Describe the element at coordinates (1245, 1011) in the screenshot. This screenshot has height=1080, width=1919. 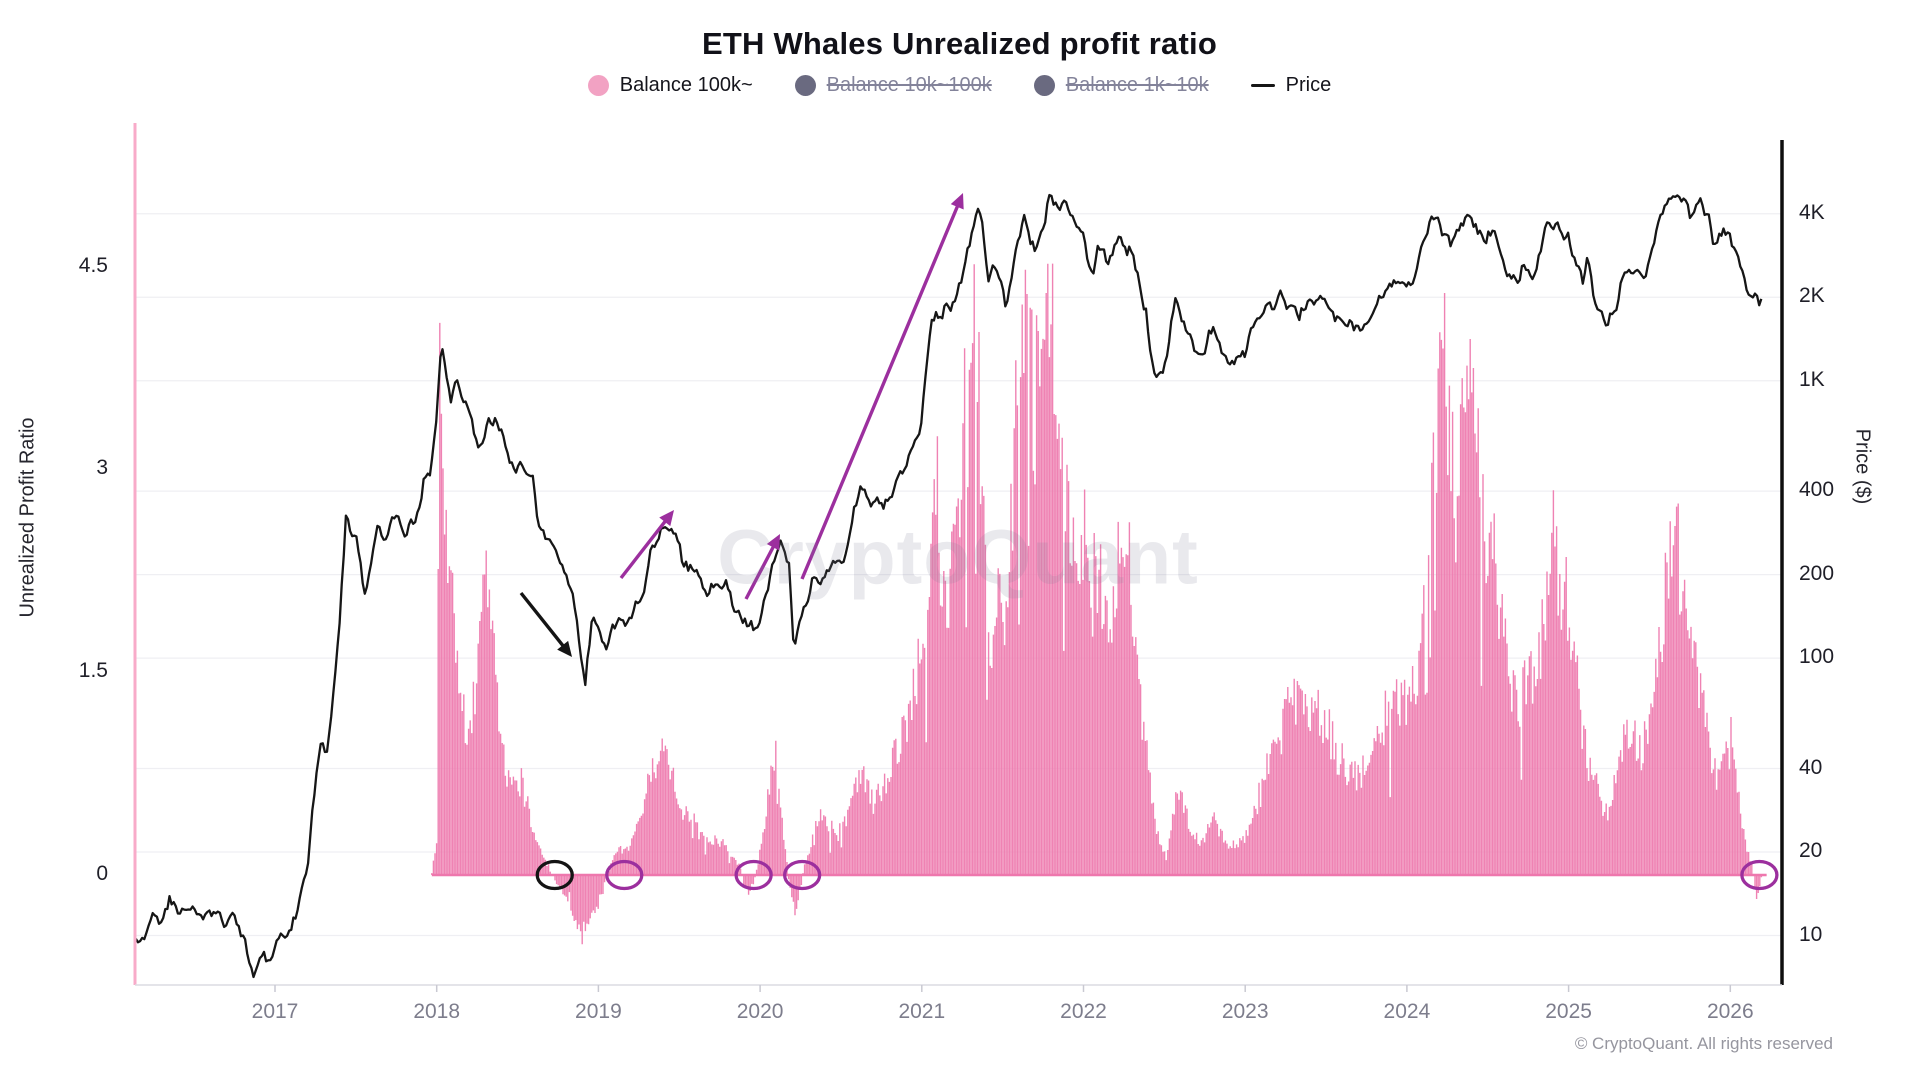
I see `x-axis-tick-label: 2023` at that location.